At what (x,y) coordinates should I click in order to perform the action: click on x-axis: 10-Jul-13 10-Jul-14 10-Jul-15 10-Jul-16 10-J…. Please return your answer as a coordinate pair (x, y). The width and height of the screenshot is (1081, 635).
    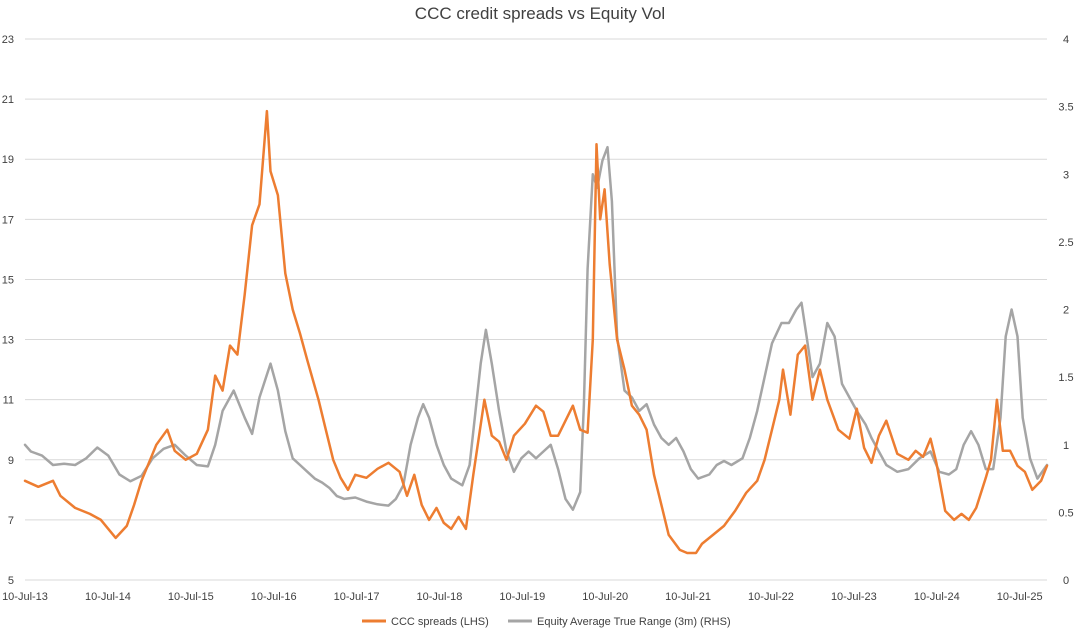
    Looking at the image, I should click on (522, 597).